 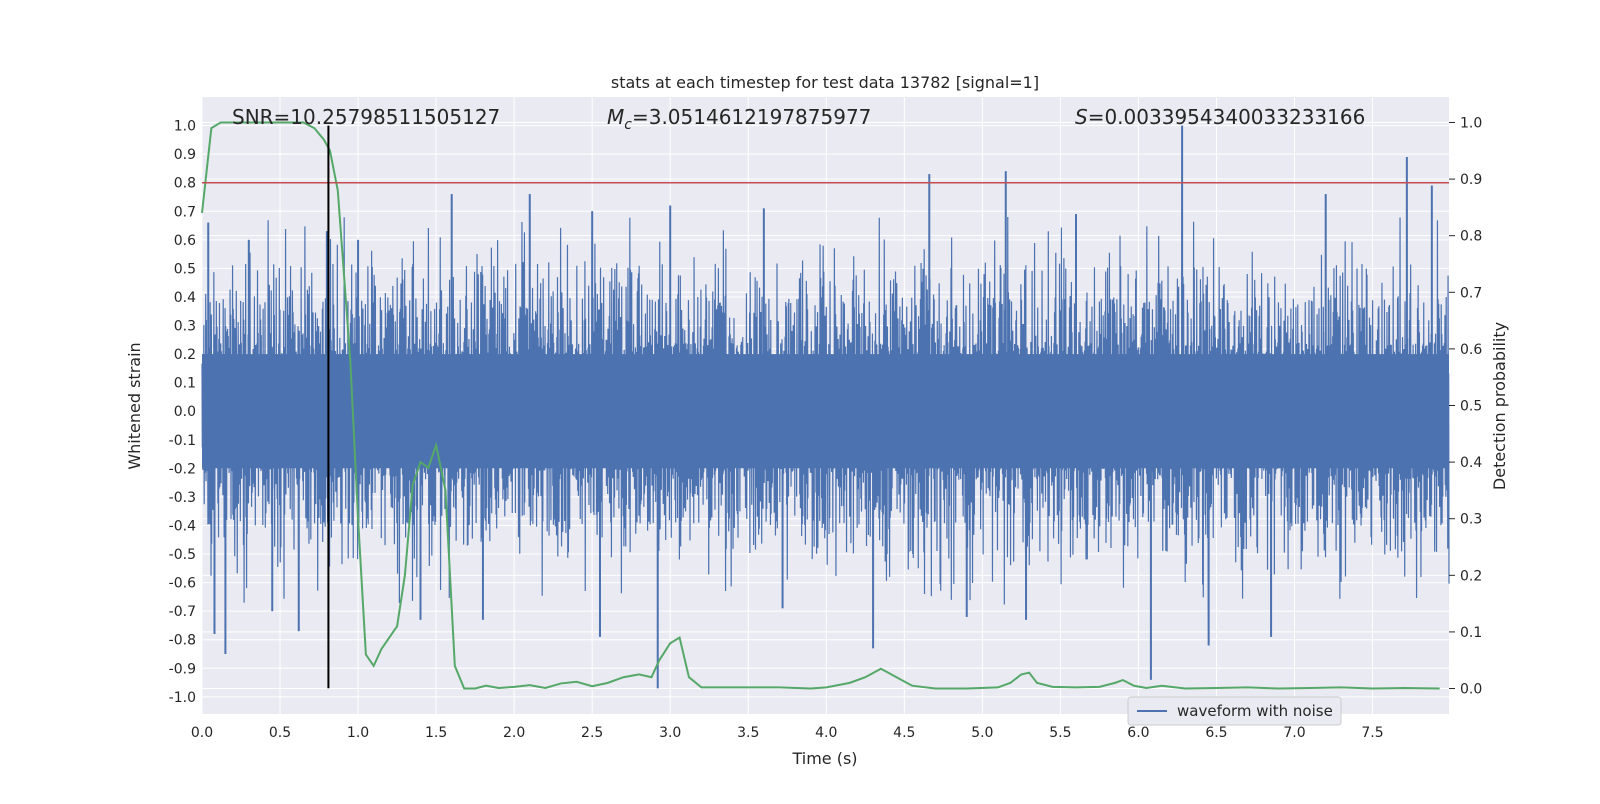 What do you see at coordinates (185, 184) in the screenshot?
I see `y-left-tick-label: 0.8` at bounding box center [185, 184].